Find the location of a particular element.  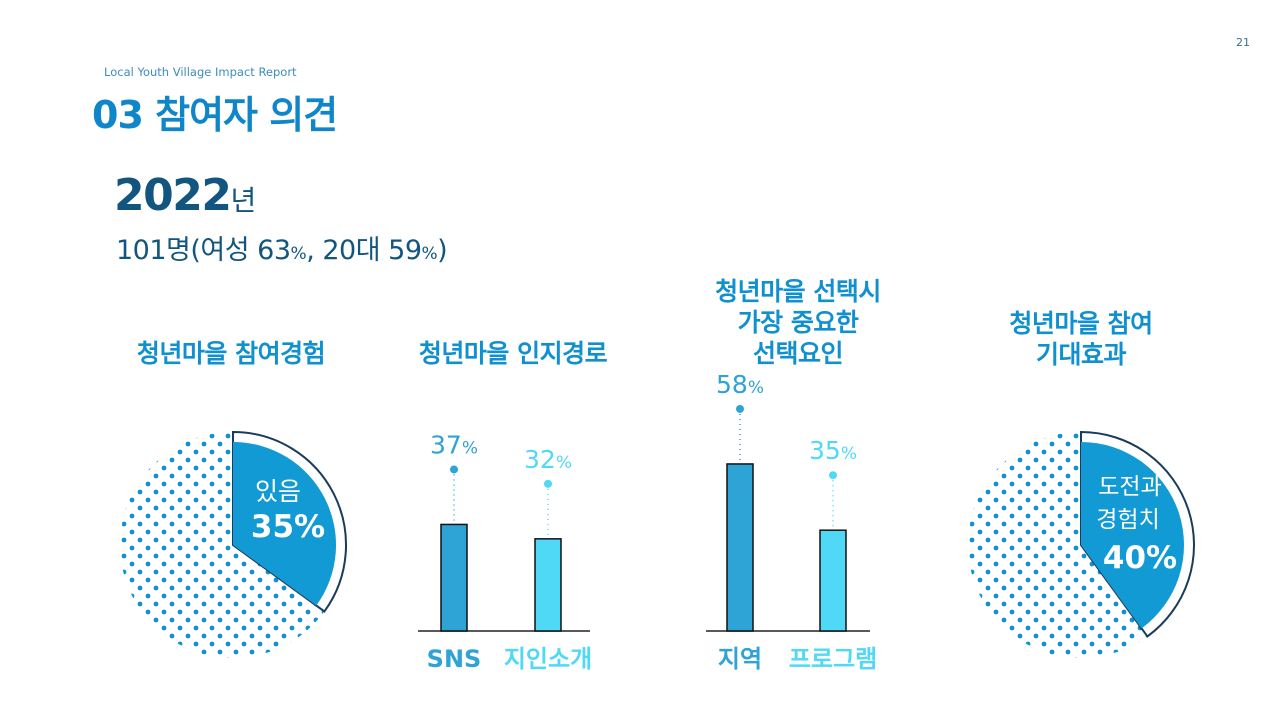

summary-prefix: 101명(여성 is located at coordinates (187, 250).